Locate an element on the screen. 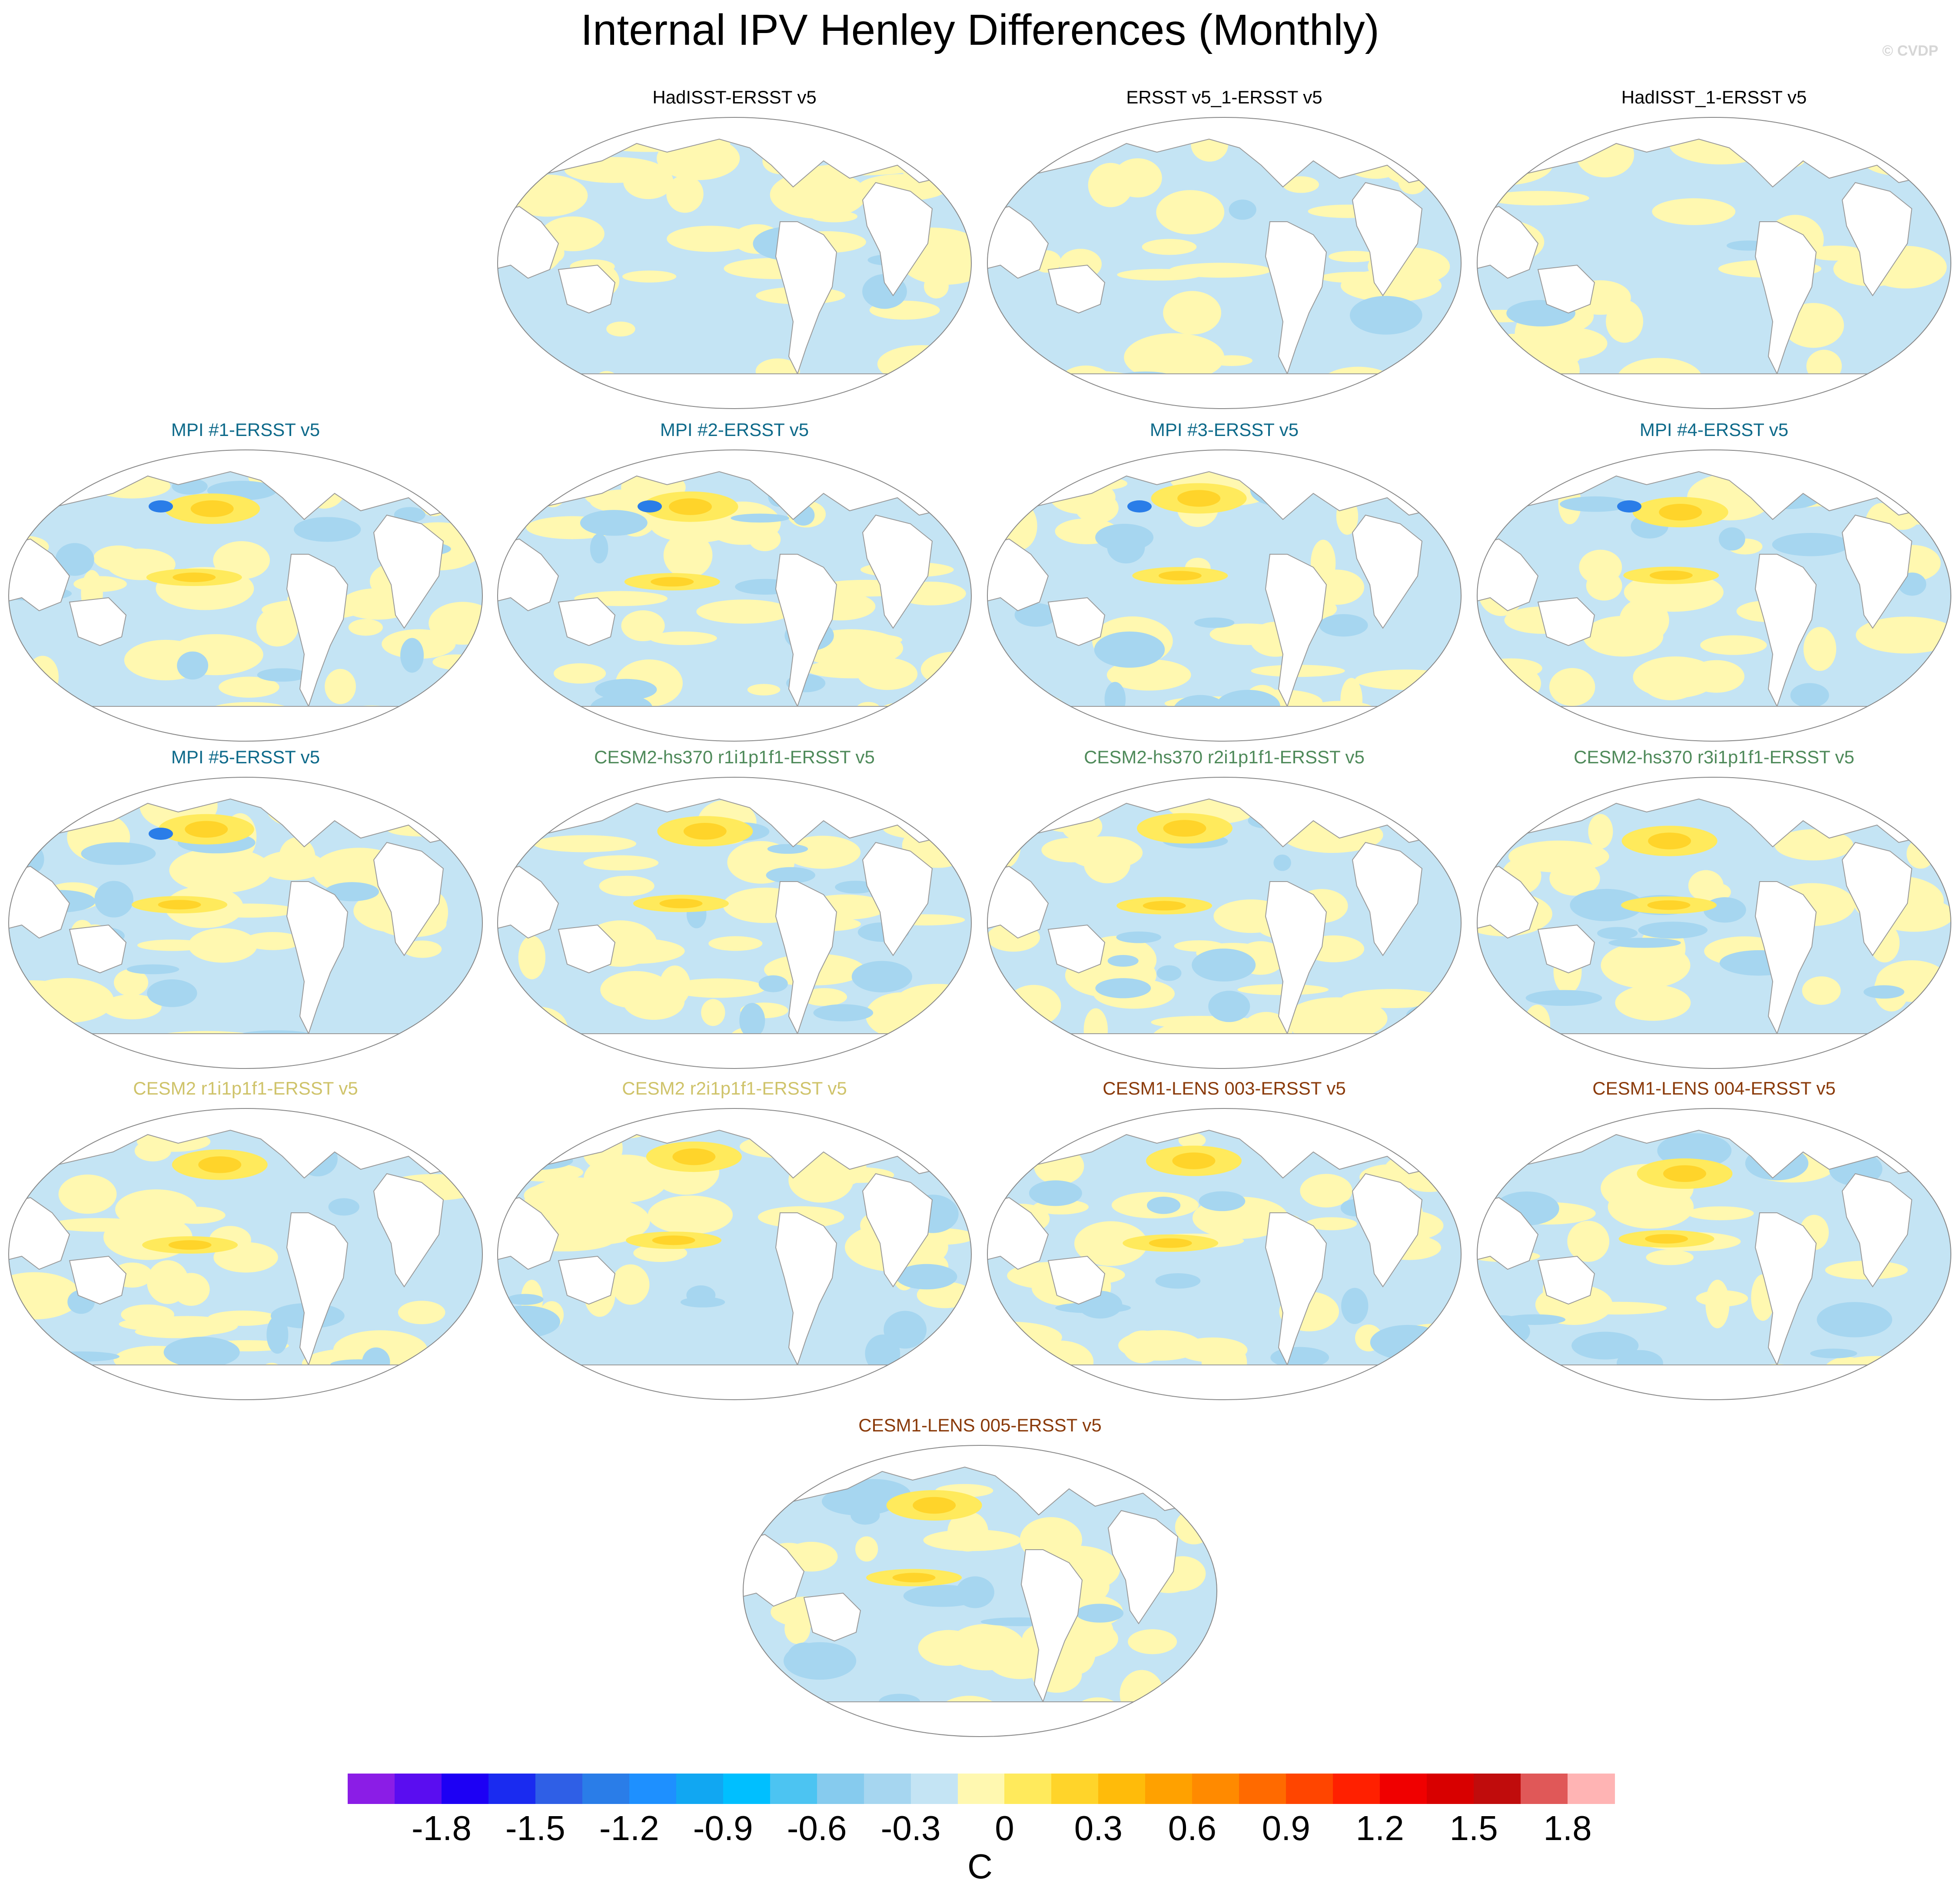  map-panel: CESM2-hs370 r1i1p1f1-ERSST v5 is located at coordinates (734, 912).